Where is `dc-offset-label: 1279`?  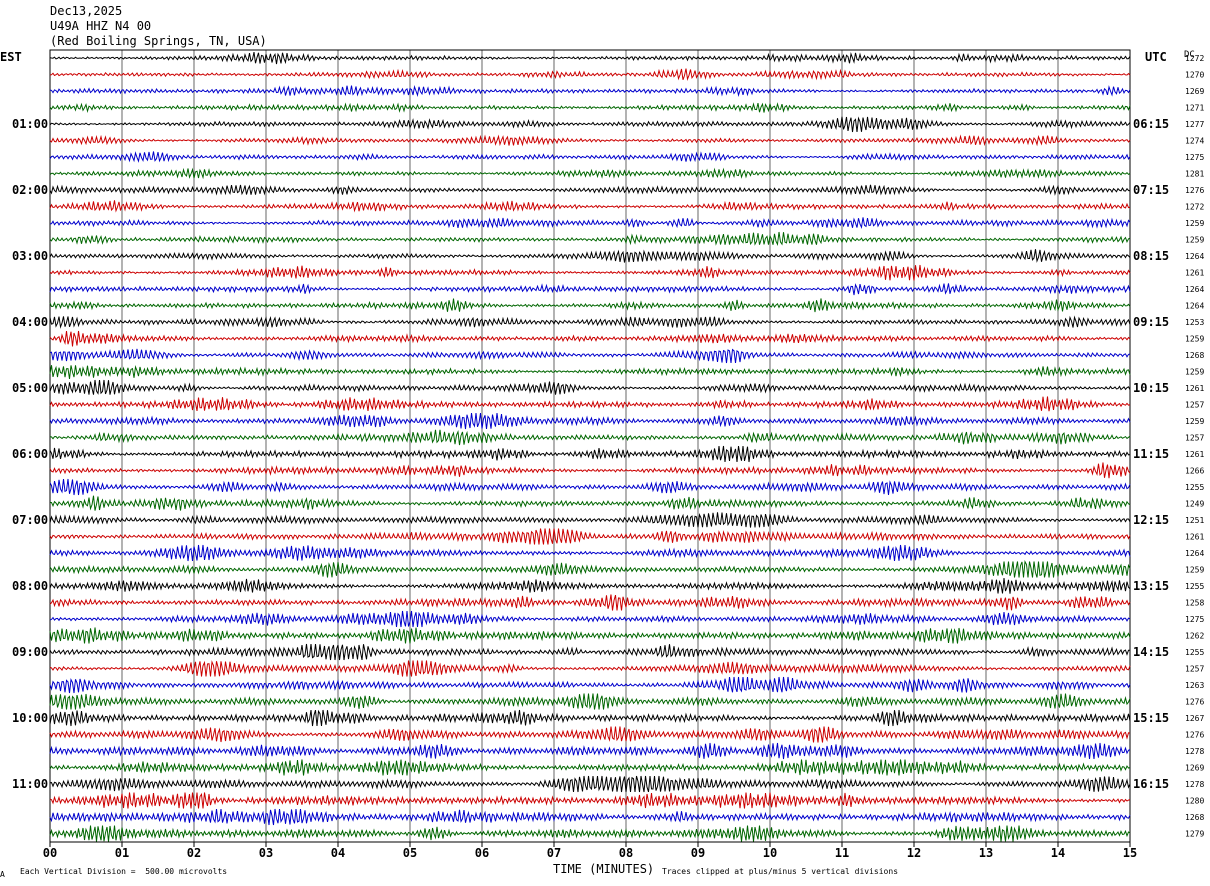 dc-offset-label: 1279 is located at coordinates (1194, 834).